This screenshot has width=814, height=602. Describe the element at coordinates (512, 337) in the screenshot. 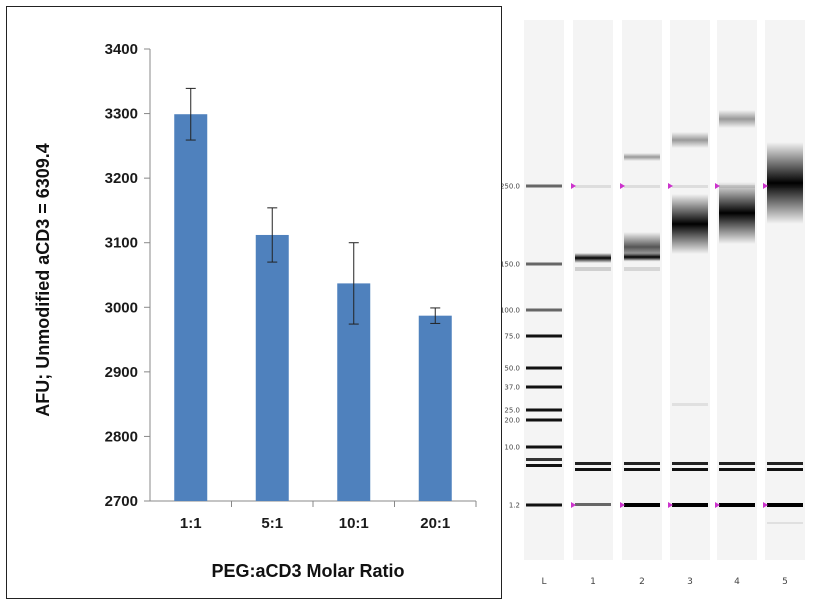

I see `ladder-marker-label: 75.0` at that location.